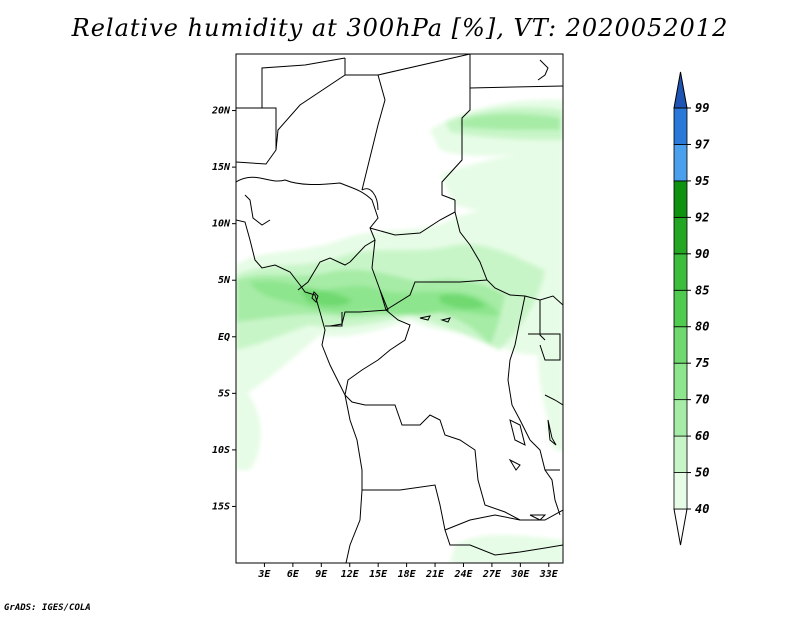  What do you see at coordinates (702, 108) in the screenshot?
I see `colorbar-label: 99` at bounding box center [702, 108].